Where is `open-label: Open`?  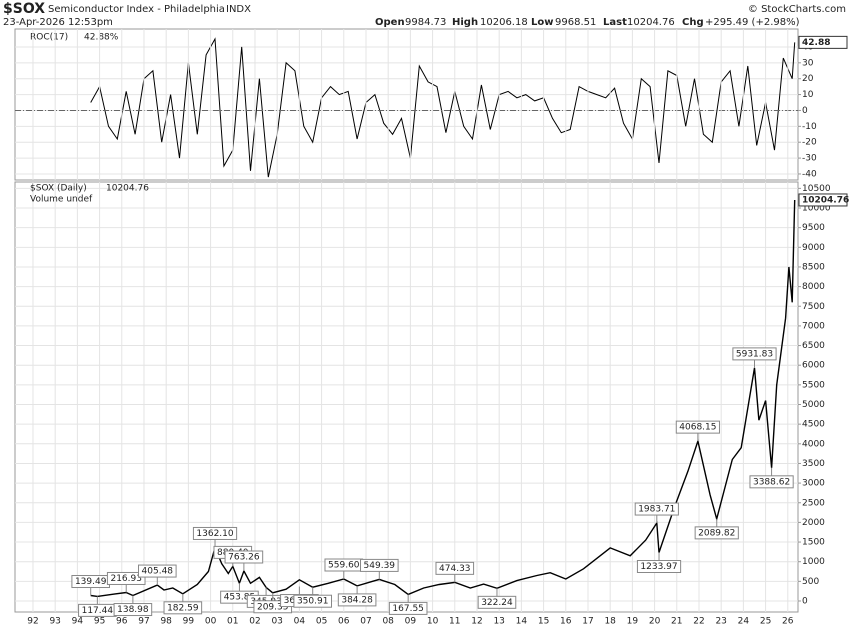 open-label: Open is located at coordinates (390, 22).